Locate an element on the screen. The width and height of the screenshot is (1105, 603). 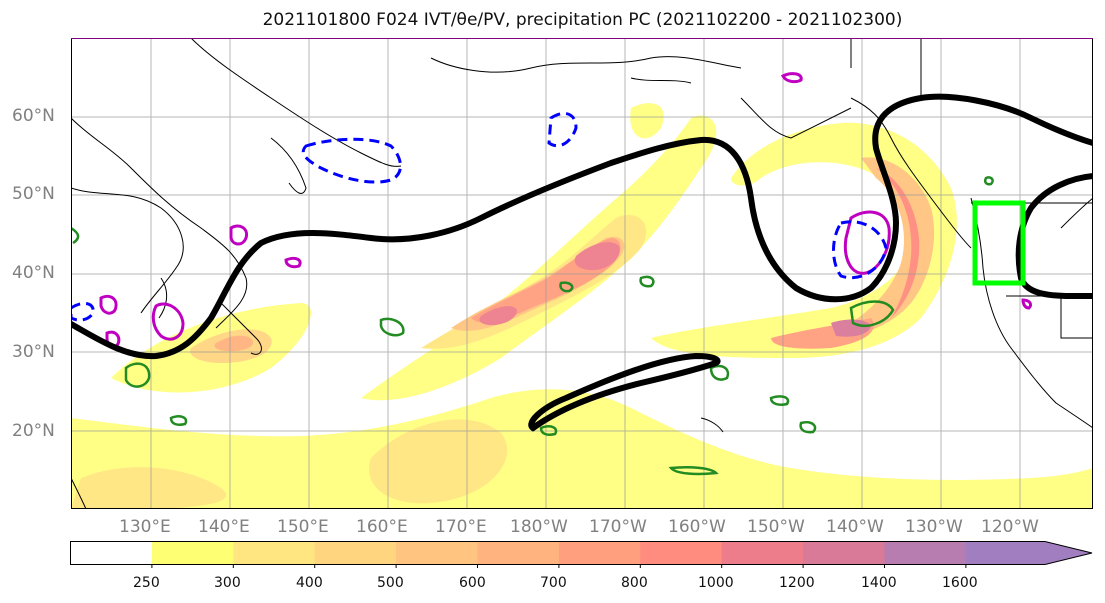
colorbar-tick-label: 1600 is located at coordinates (960, 583).